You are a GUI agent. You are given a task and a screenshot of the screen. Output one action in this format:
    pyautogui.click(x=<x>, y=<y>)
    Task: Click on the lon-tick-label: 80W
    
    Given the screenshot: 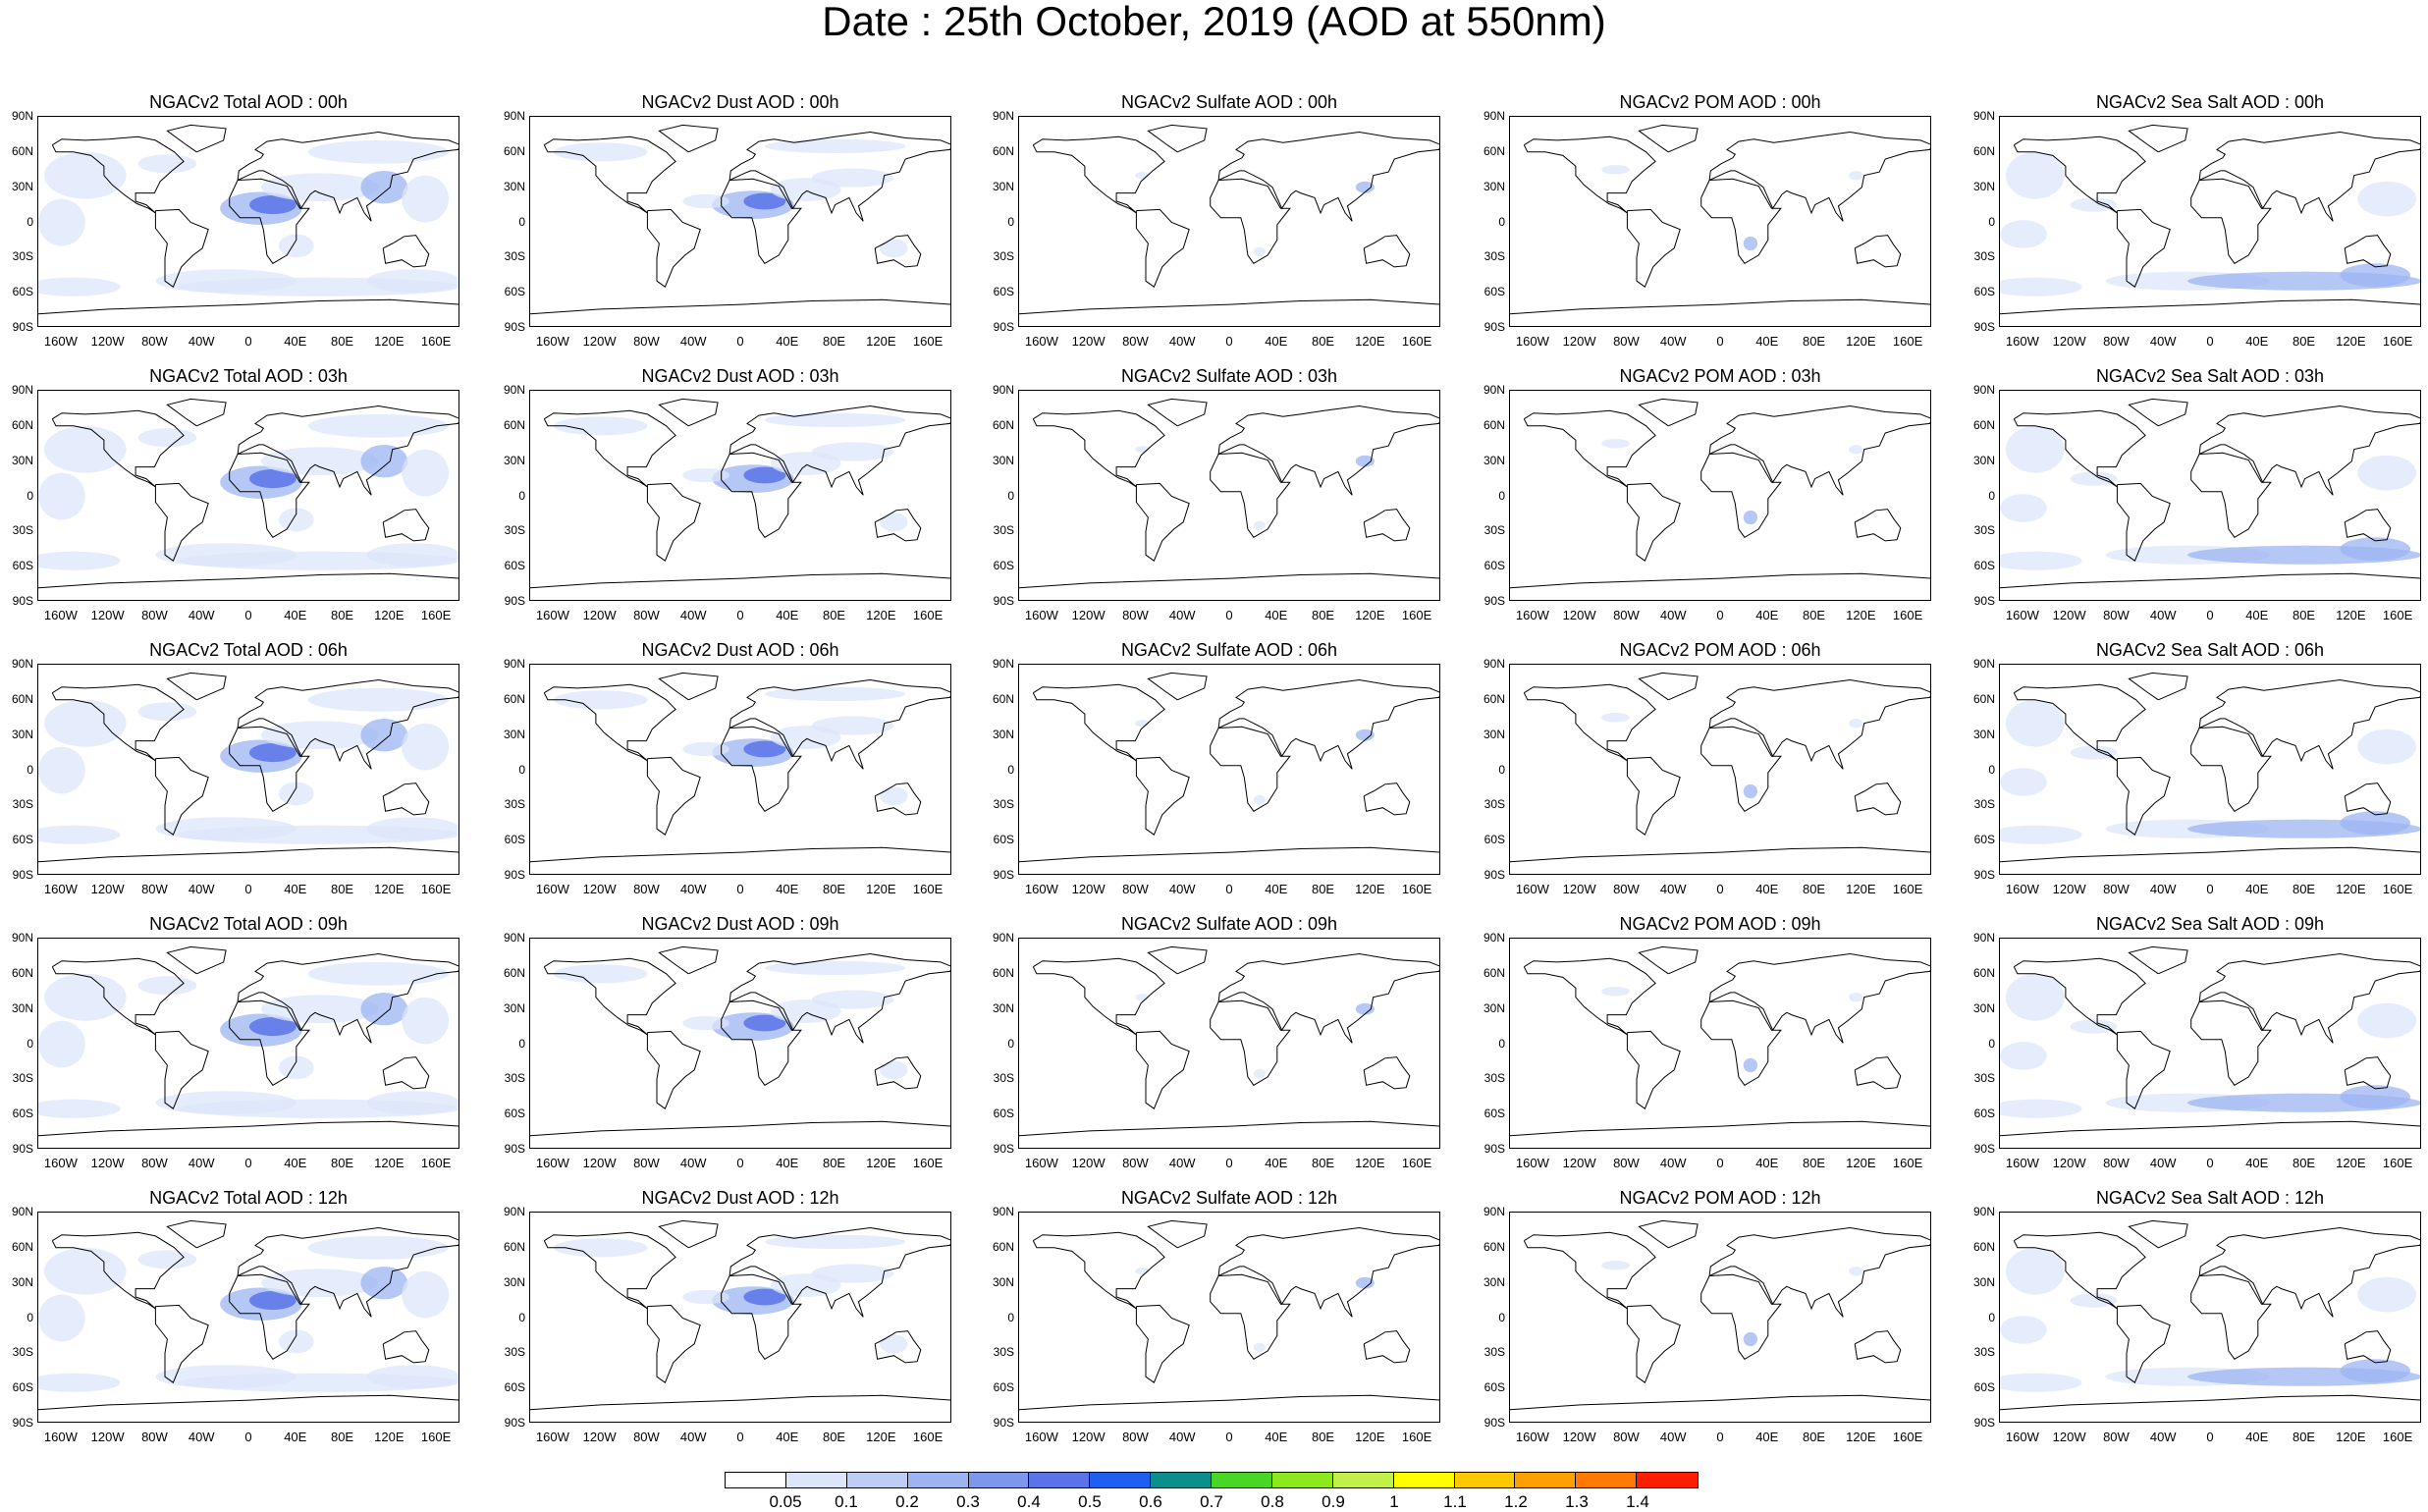 What is the action you would take?
    pyautogui.click(x=647, y=615)
    